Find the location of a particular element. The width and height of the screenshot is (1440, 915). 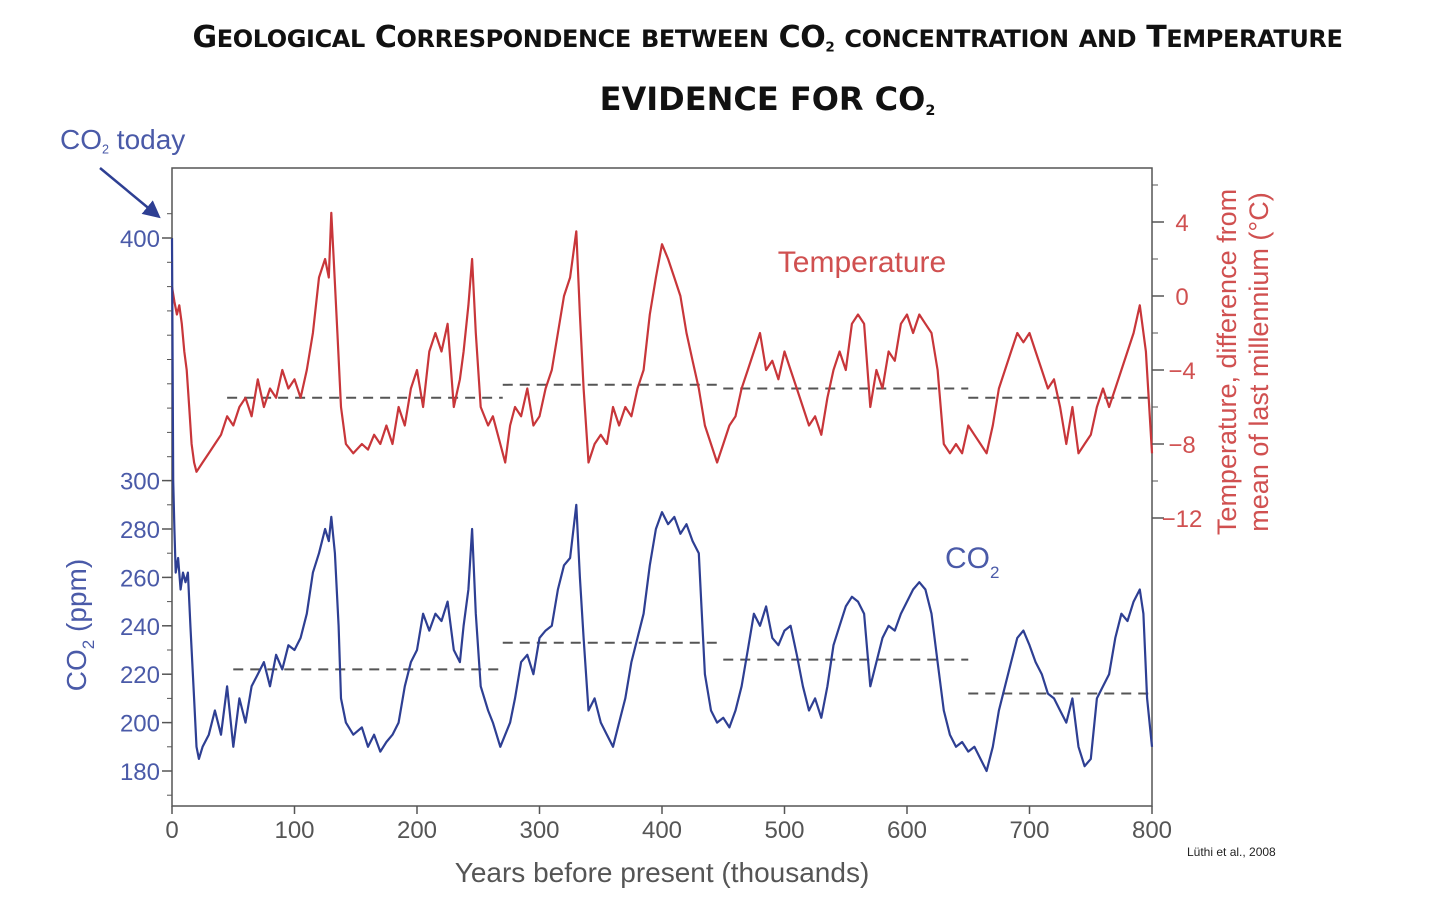

y-right-axis-label-line1: Temperature, difference from is located at coordinates (1227, 362).